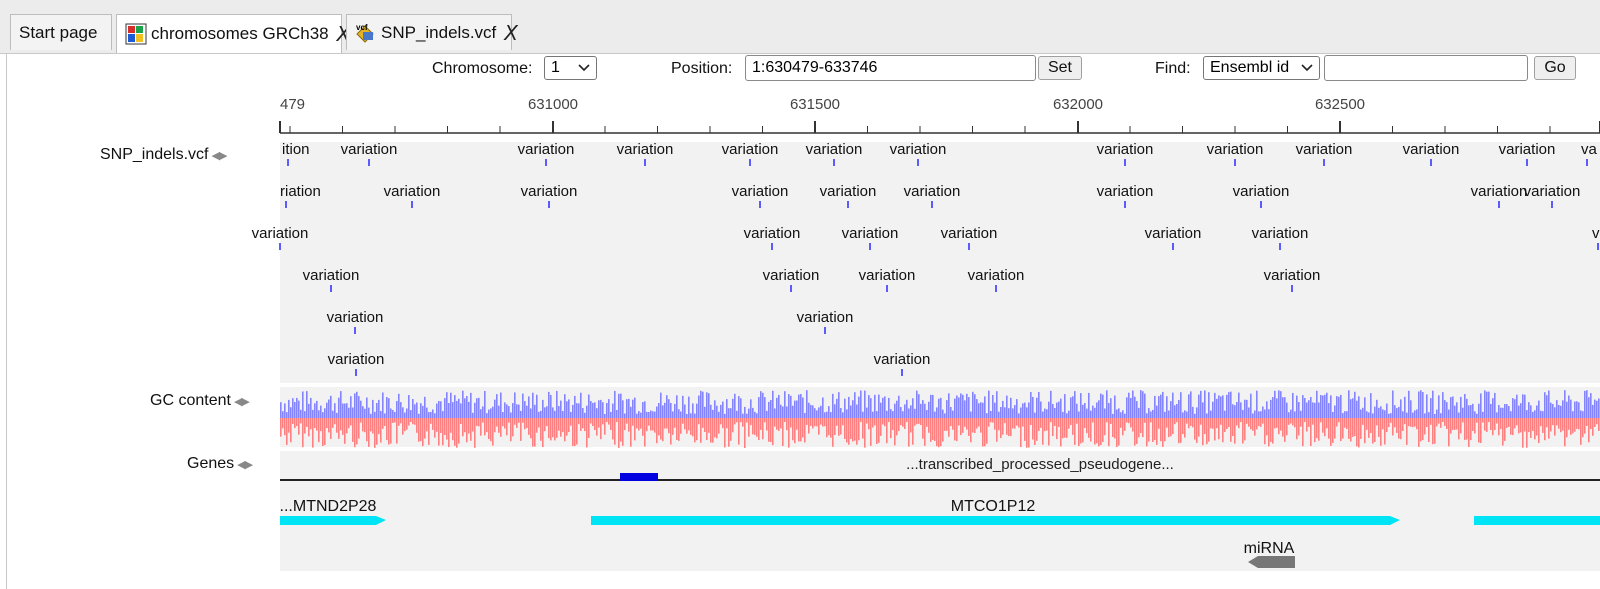 The width and height of the screenshot is (1600, 589). I want to click on close-icon: X, so click(511, 32).